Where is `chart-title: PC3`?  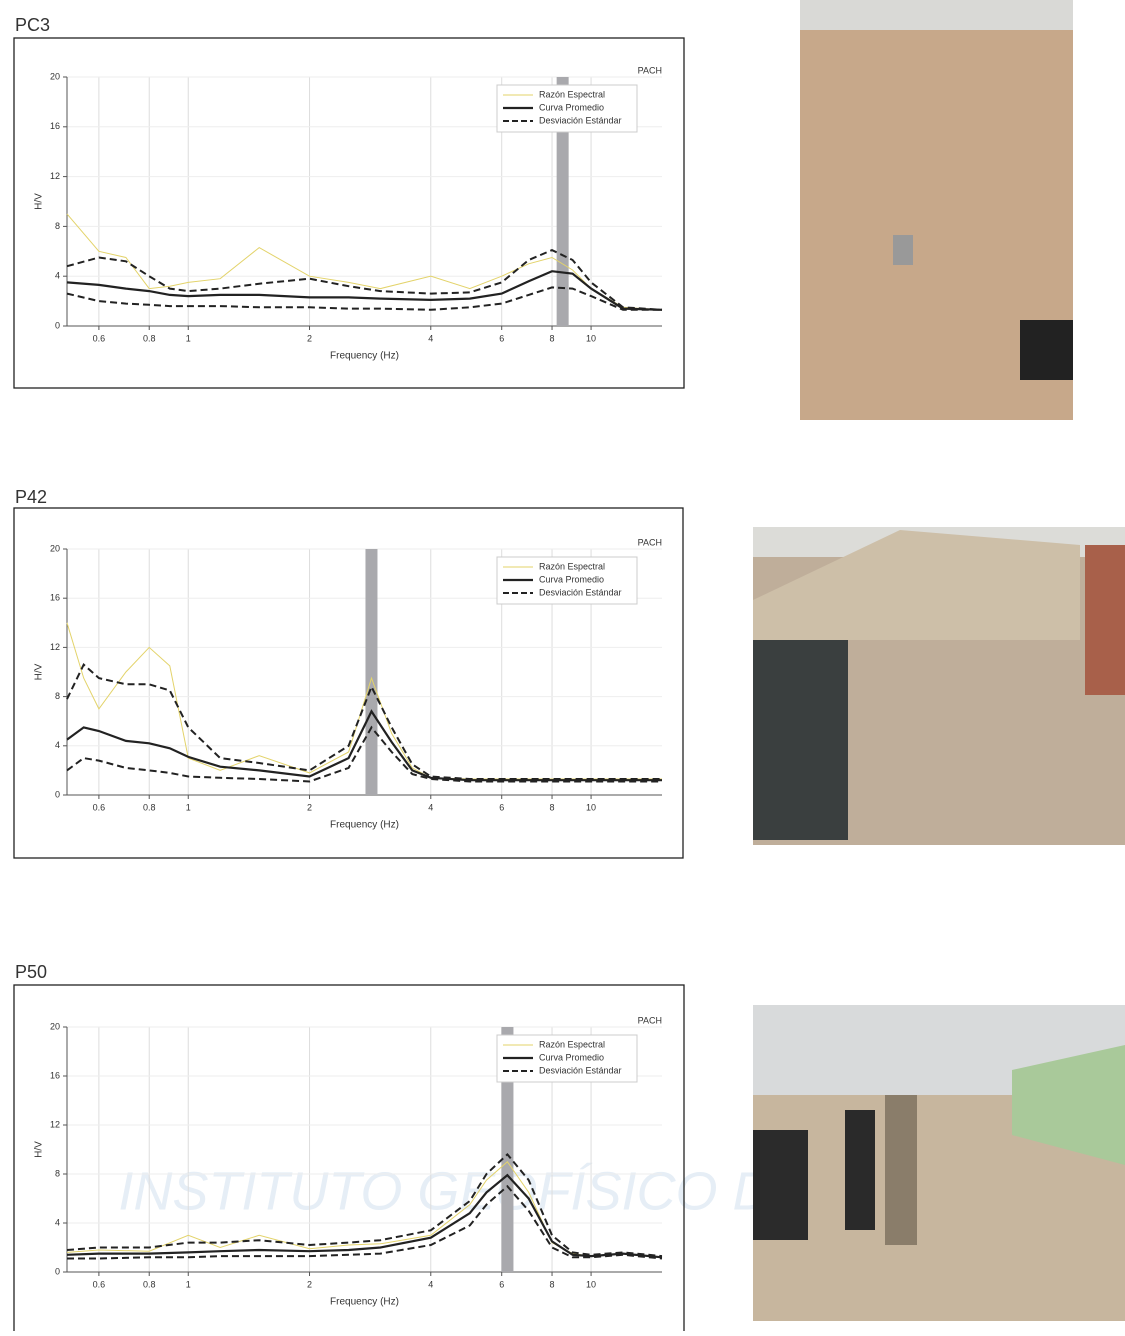 chart-title: PC3 is located at coordinates (32, 25).